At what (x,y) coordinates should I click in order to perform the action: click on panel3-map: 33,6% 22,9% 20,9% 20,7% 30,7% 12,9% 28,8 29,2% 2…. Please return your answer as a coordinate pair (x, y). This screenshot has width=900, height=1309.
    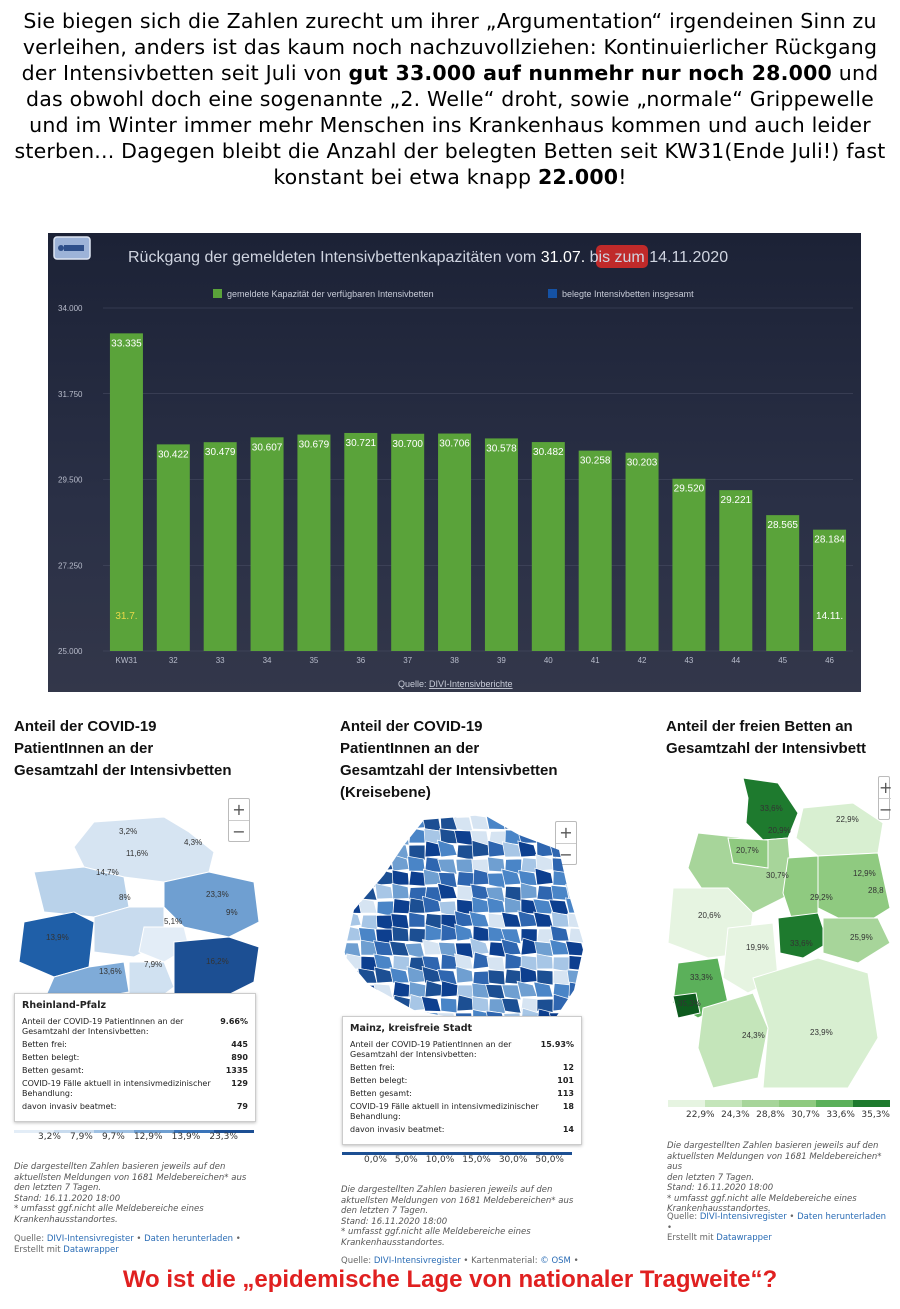
    Looking at the image, I should click on (779, 938).